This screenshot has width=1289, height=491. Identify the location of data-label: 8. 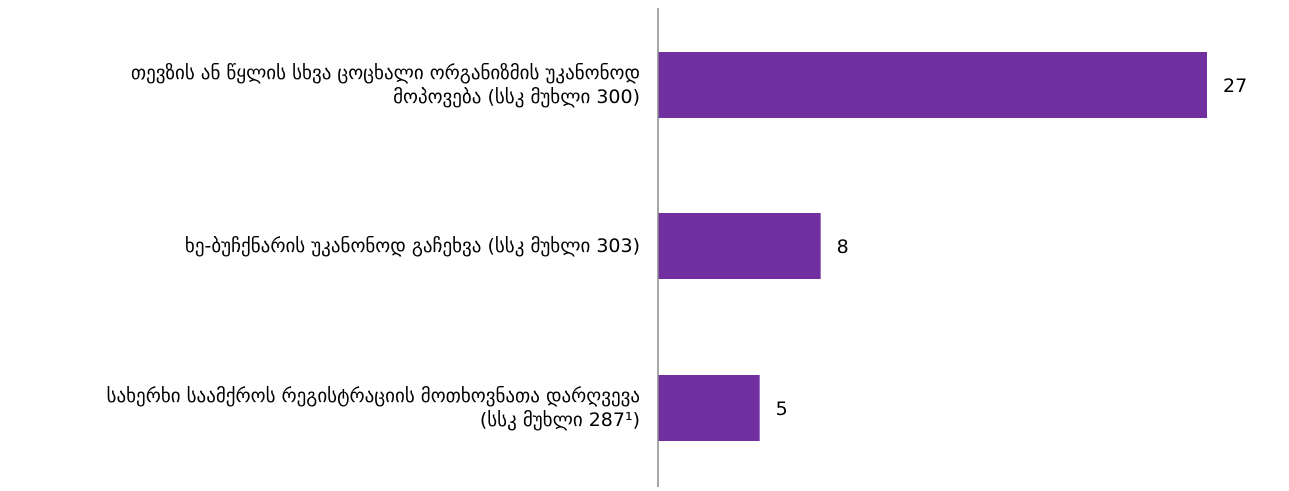
(843, 247).